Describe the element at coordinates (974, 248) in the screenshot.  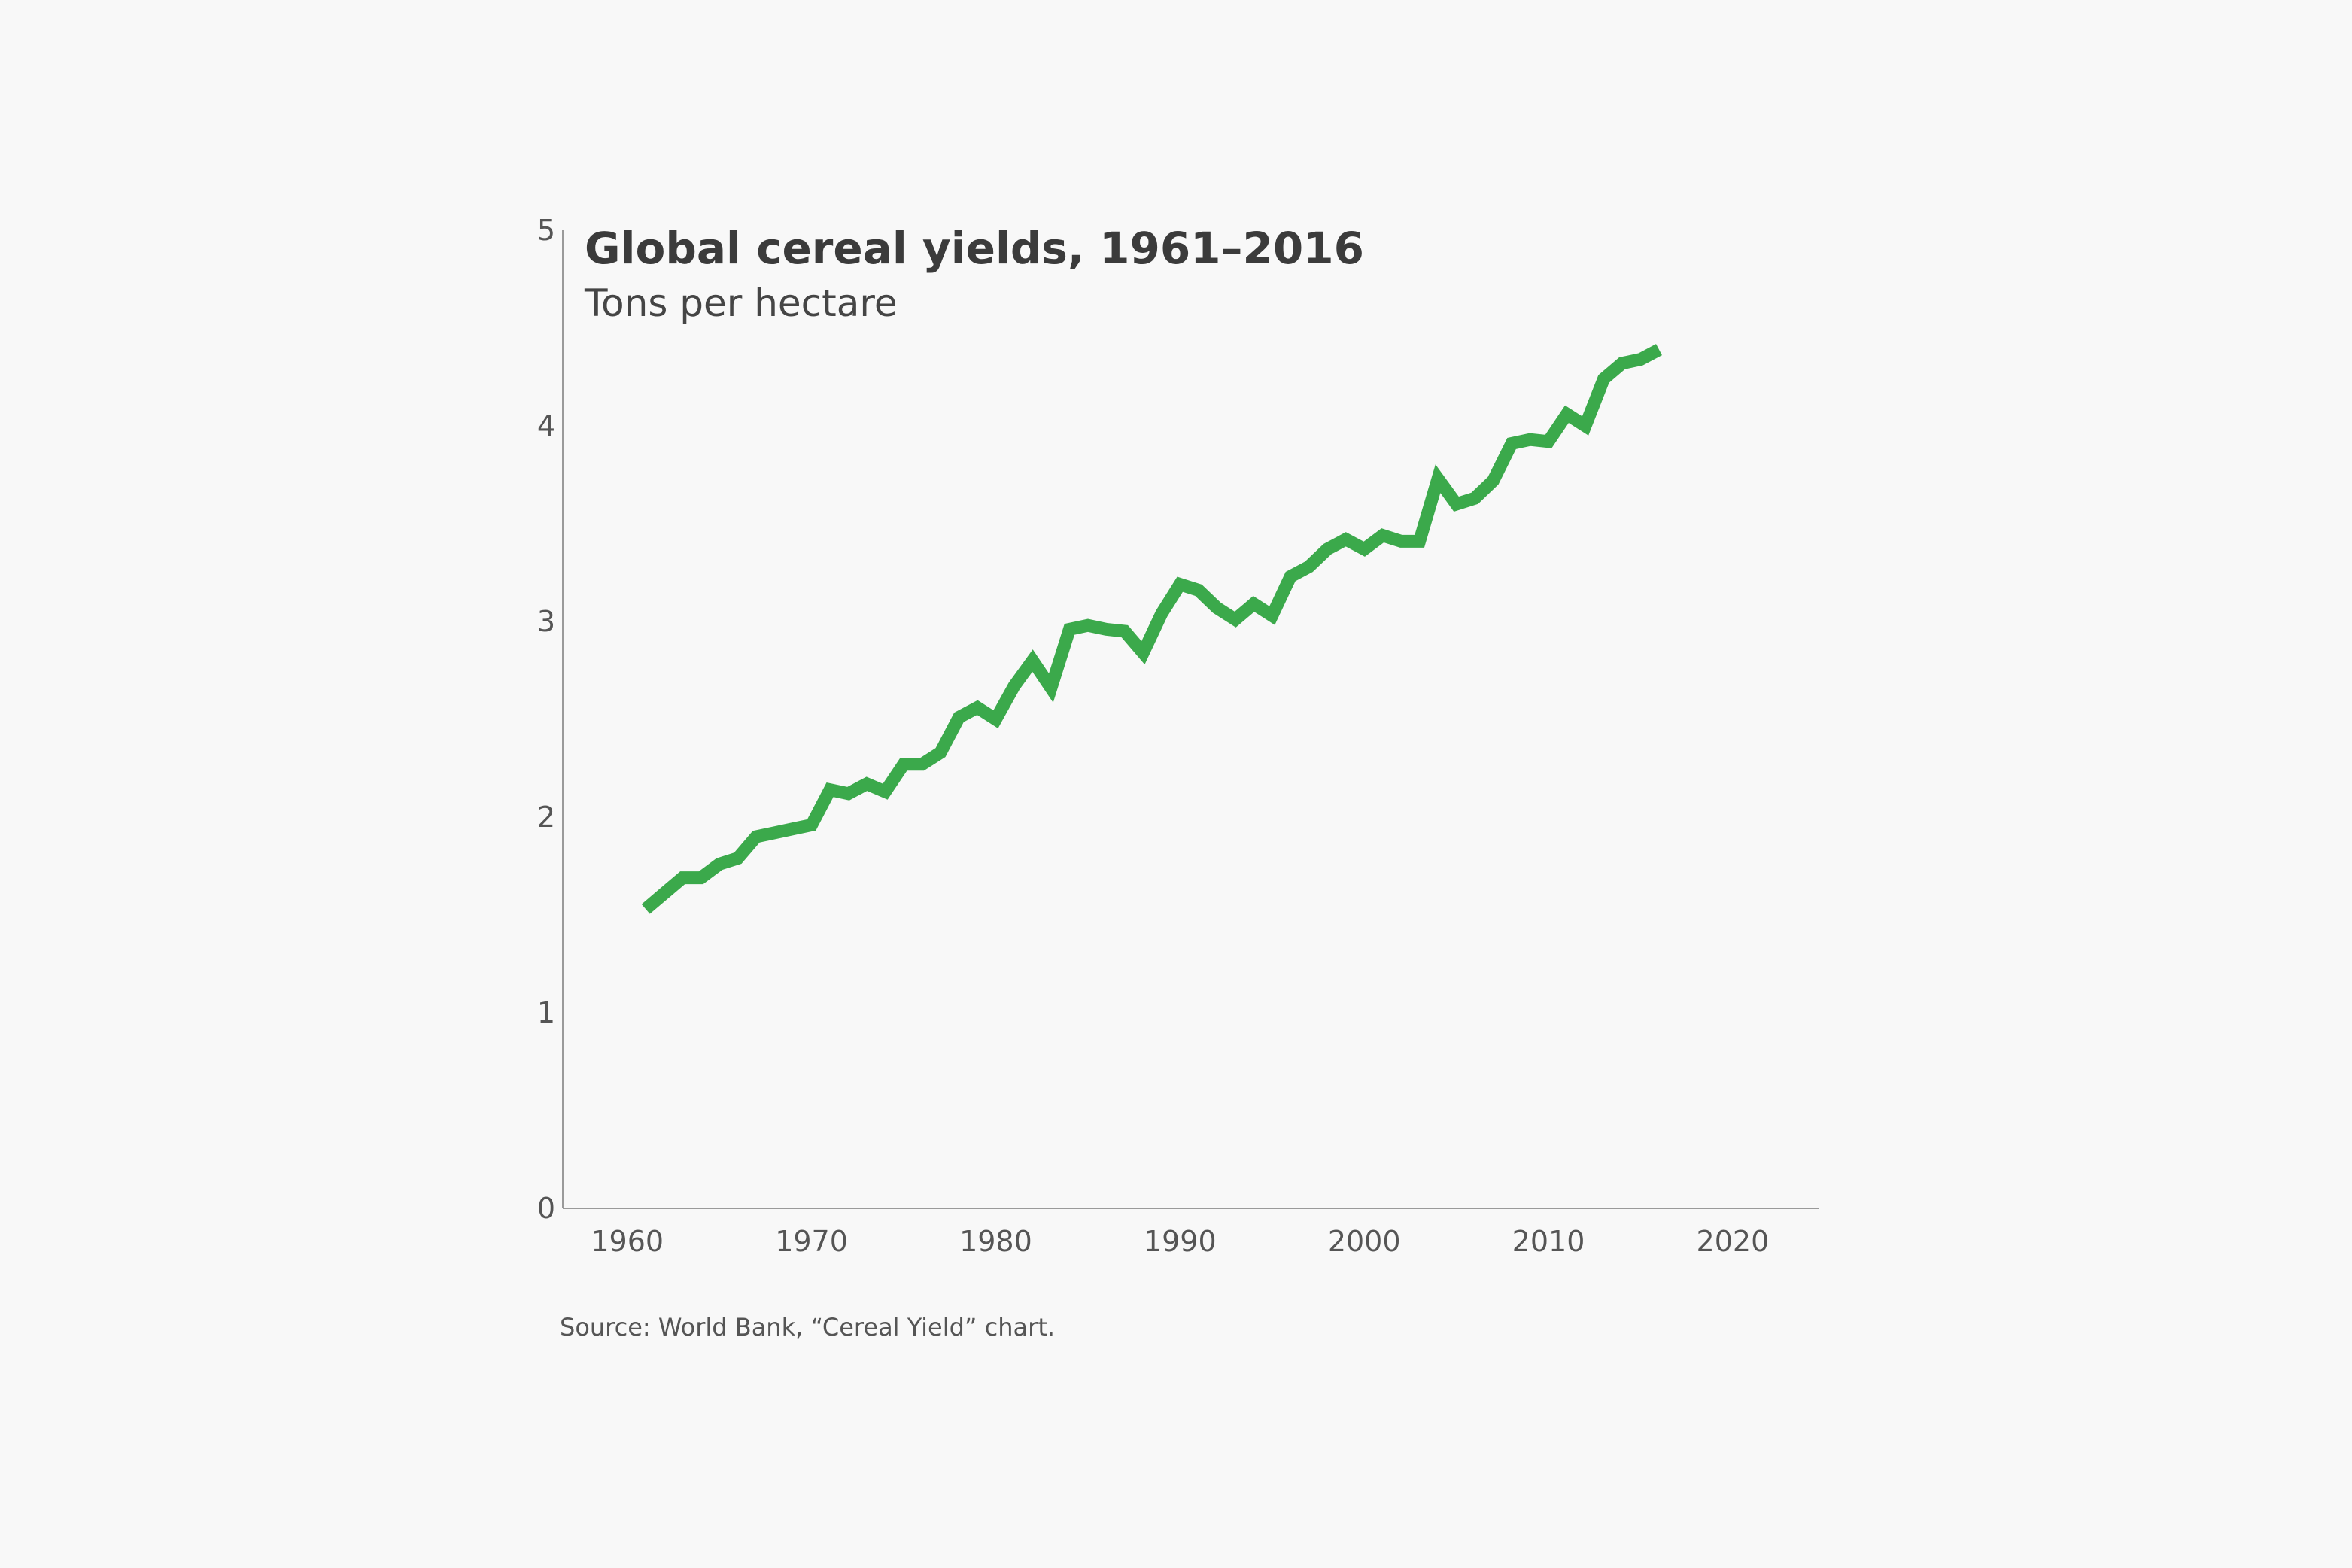
I see `chart-title: Global cereal yields, 1961–2016` at that location.